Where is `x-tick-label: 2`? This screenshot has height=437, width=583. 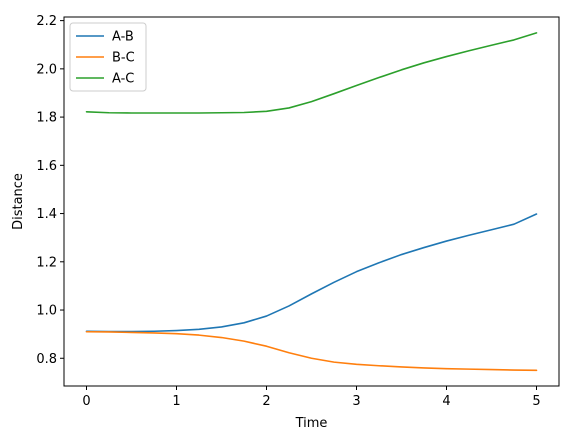 x-tick-label: 2 is located at coordinates (266, 401).